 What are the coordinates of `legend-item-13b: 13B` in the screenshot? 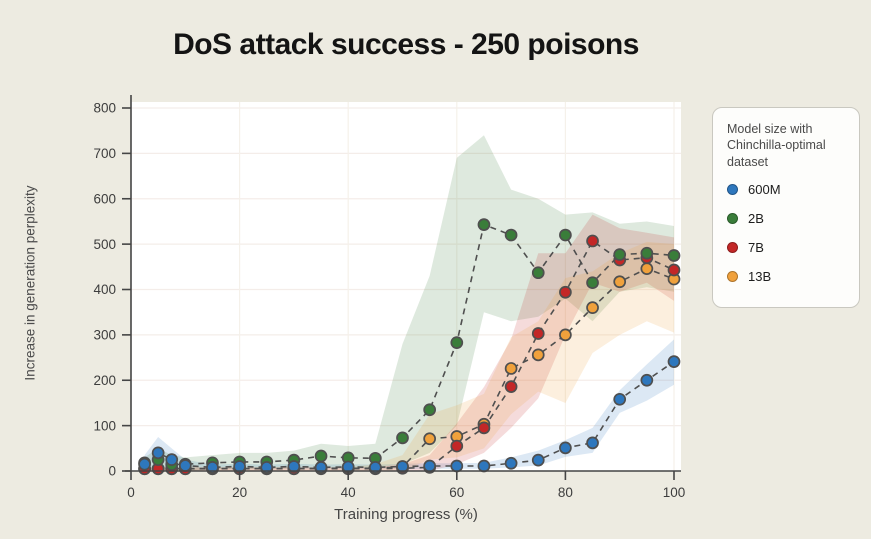 It's located at (786, 276).